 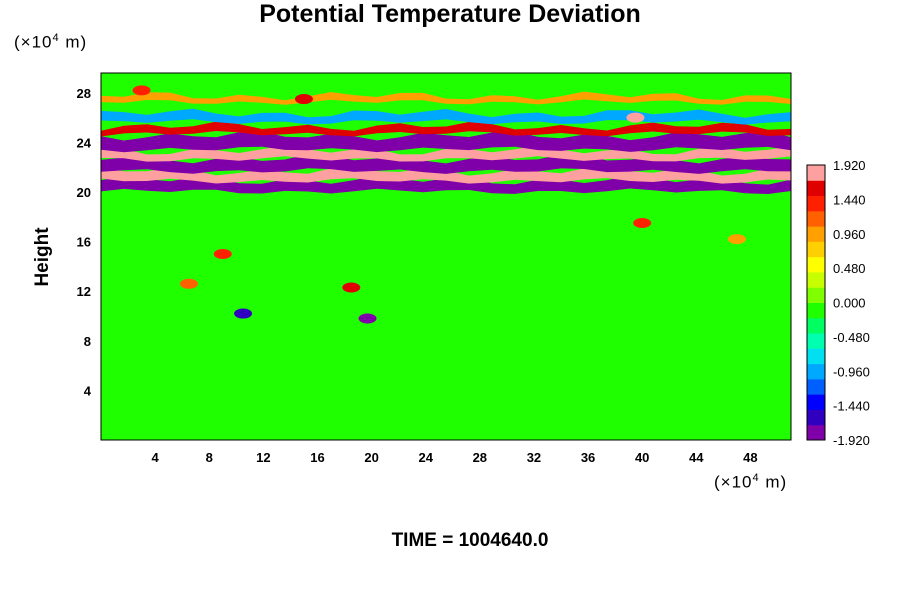 What do you see at coordinates (851, 371) in the screenshot?
I see `colorbar-label: -0.960` at bounding box center [851, 371].